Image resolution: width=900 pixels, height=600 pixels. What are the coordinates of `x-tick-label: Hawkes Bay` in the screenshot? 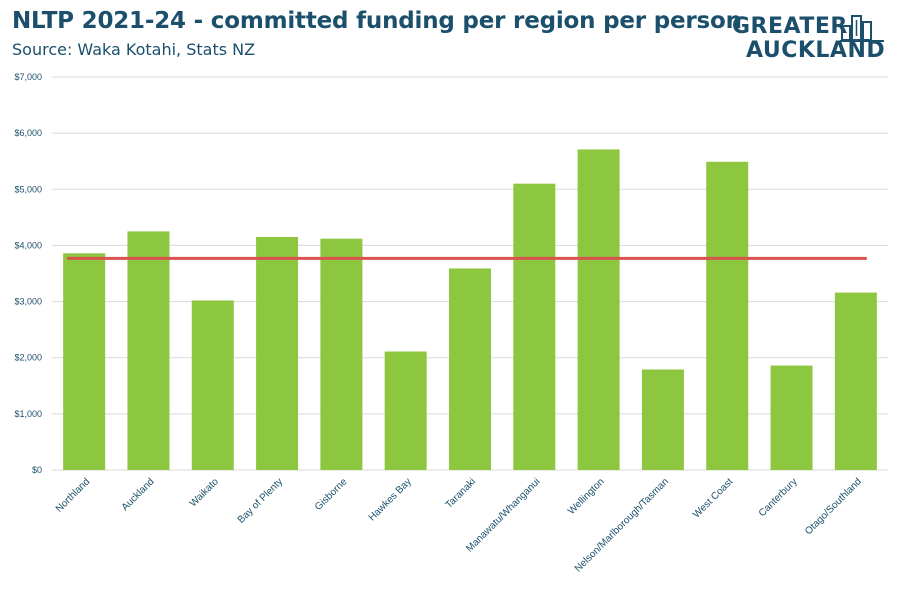 It's located at (390, 499).